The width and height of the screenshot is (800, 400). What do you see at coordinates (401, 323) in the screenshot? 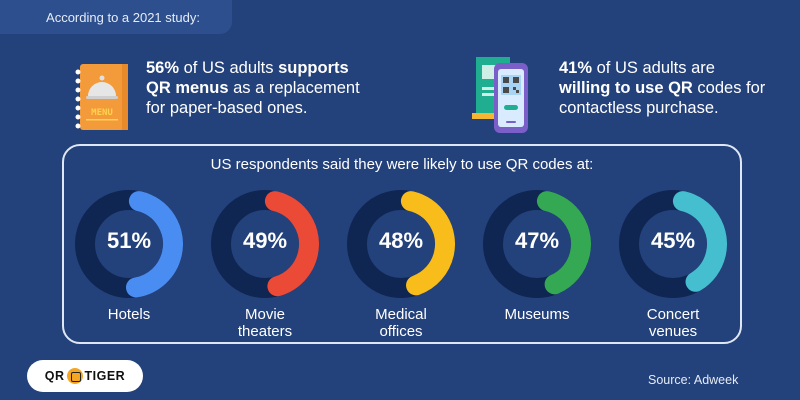
I see `donut-label: Medical offices` at bounding box center [401, 323].